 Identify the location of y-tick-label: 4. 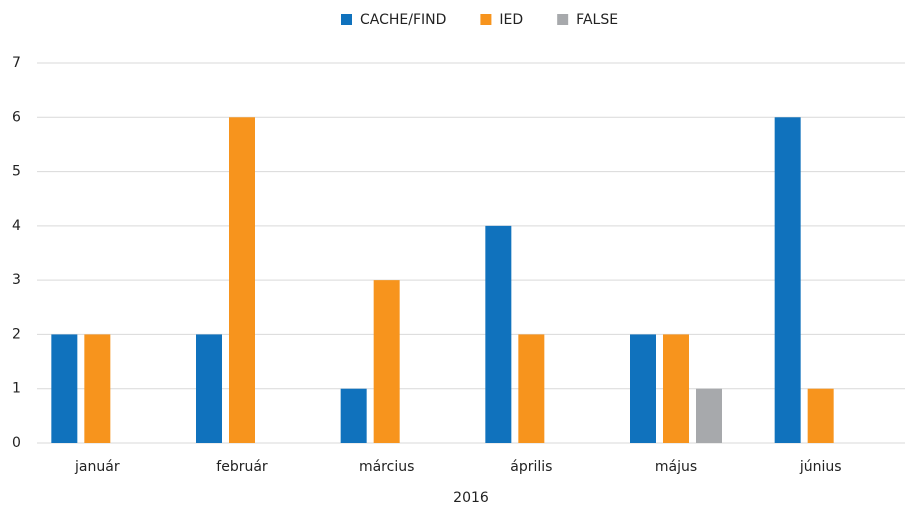
(16, 226).